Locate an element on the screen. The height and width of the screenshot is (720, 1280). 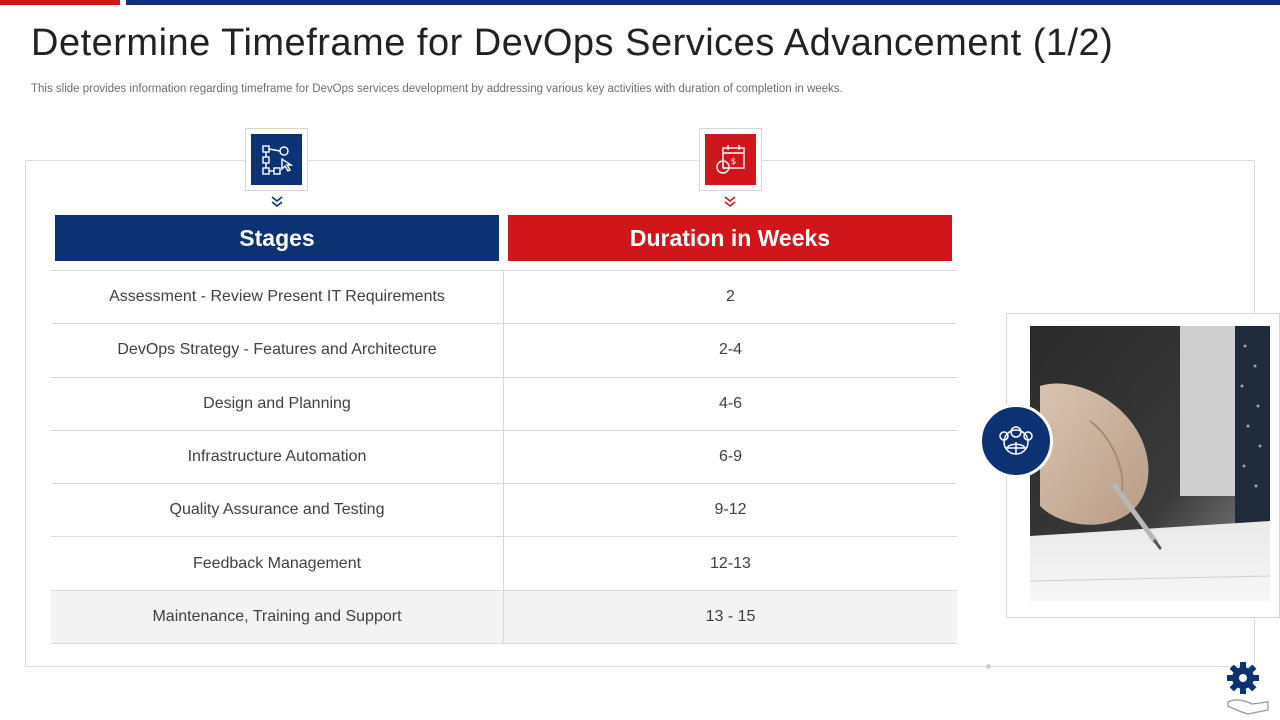
duration-cell: 2 is located at coordinates (730, 297).